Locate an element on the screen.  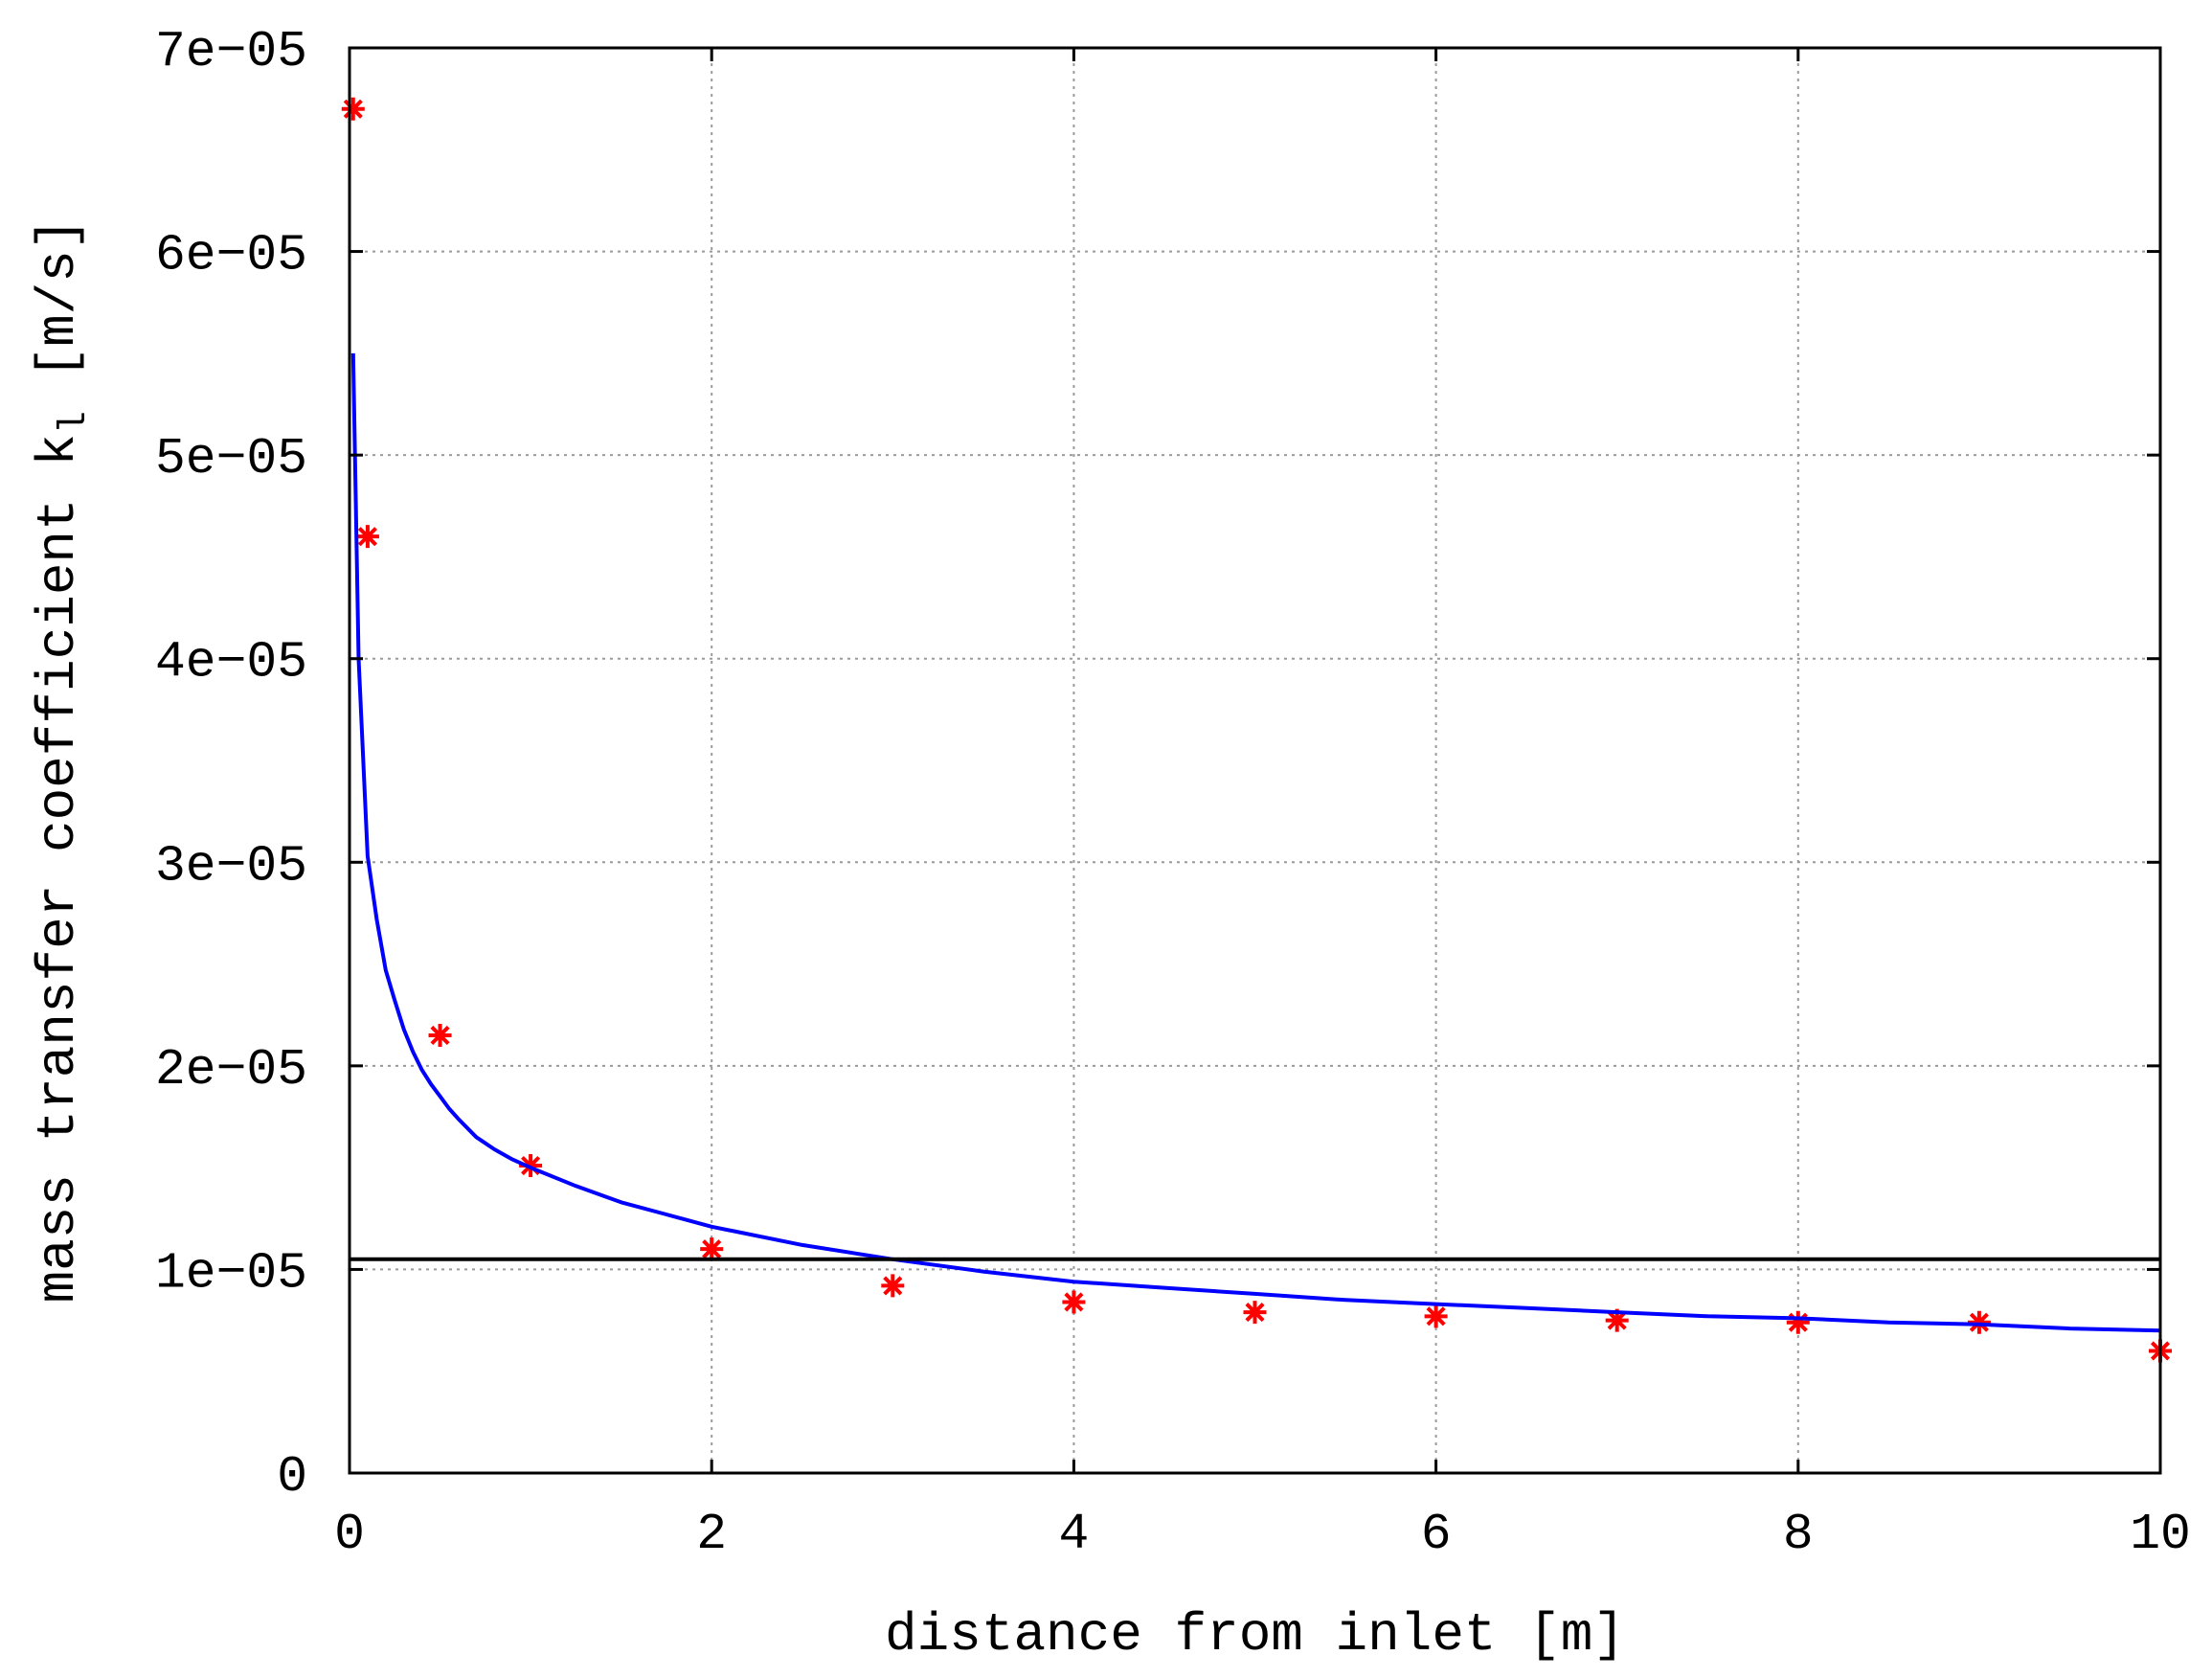
y-axis-title-space is located at coordinates (58, 395).